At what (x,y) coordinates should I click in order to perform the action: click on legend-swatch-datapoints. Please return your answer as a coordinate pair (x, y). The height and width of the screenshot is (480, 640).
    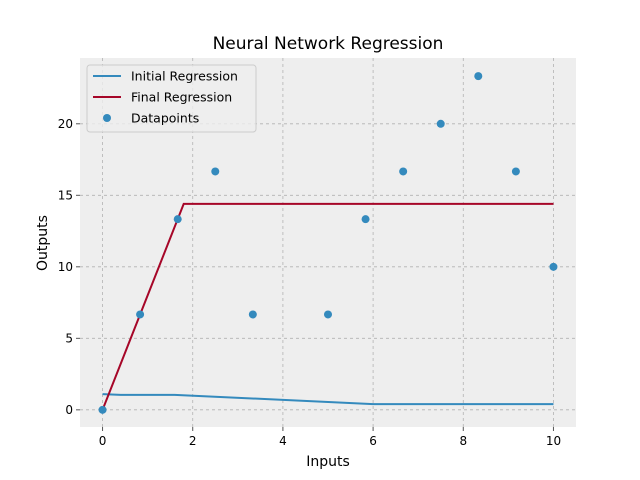
    Looking at the image, I should click on (107, 118).